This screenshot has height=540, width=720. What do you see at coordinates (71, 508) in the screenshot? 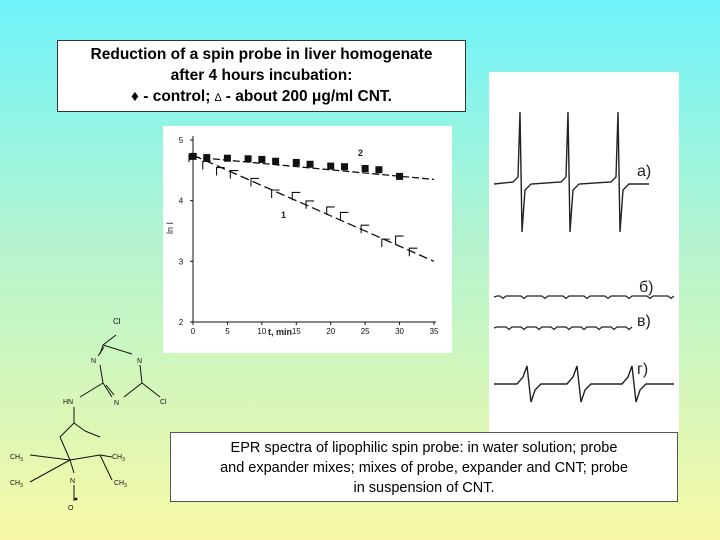
I see `atom-o: O` at bounding box center [71, 508].